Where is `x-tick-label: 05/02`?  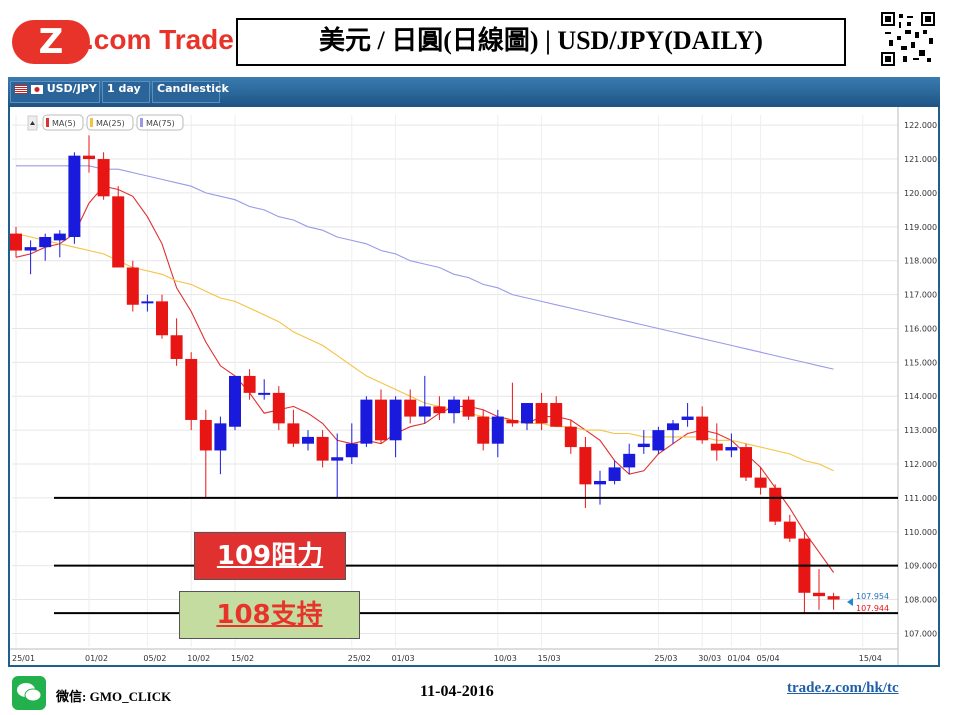 x-tick-label: 05/02 is located at coordinates (154, 658).